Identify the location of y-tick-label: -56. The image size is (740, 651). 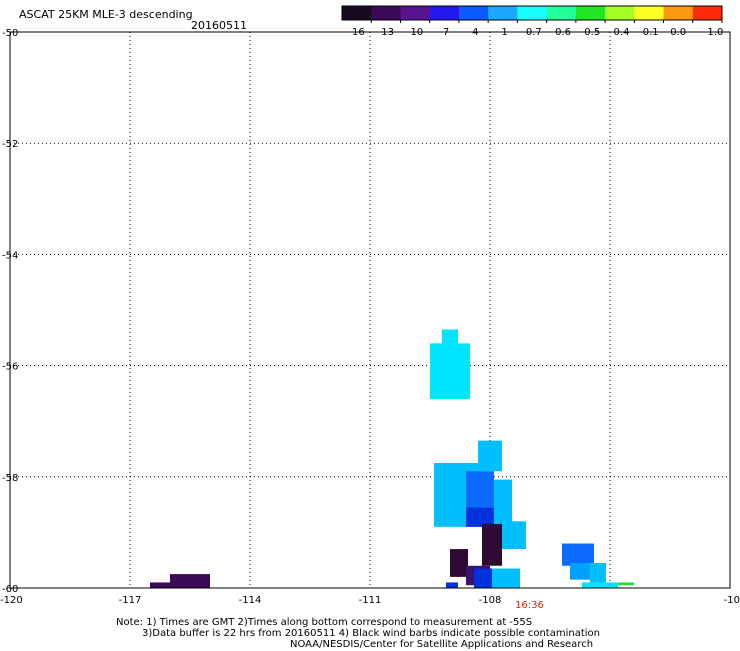
(10, 367).